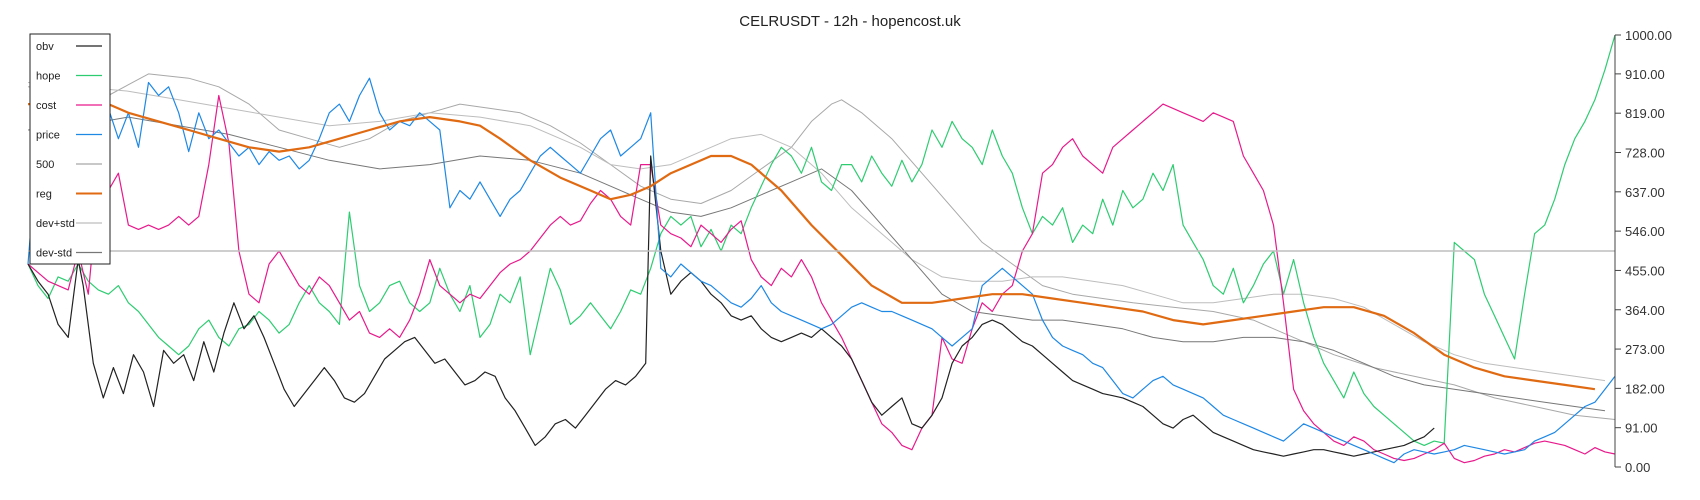 Image resolution: width=1700 pixels, height=500 pixels. Describe the element at coordinates (1648, 35) in the screenshot. I see `y-tick-label: 1000.00` at that location.